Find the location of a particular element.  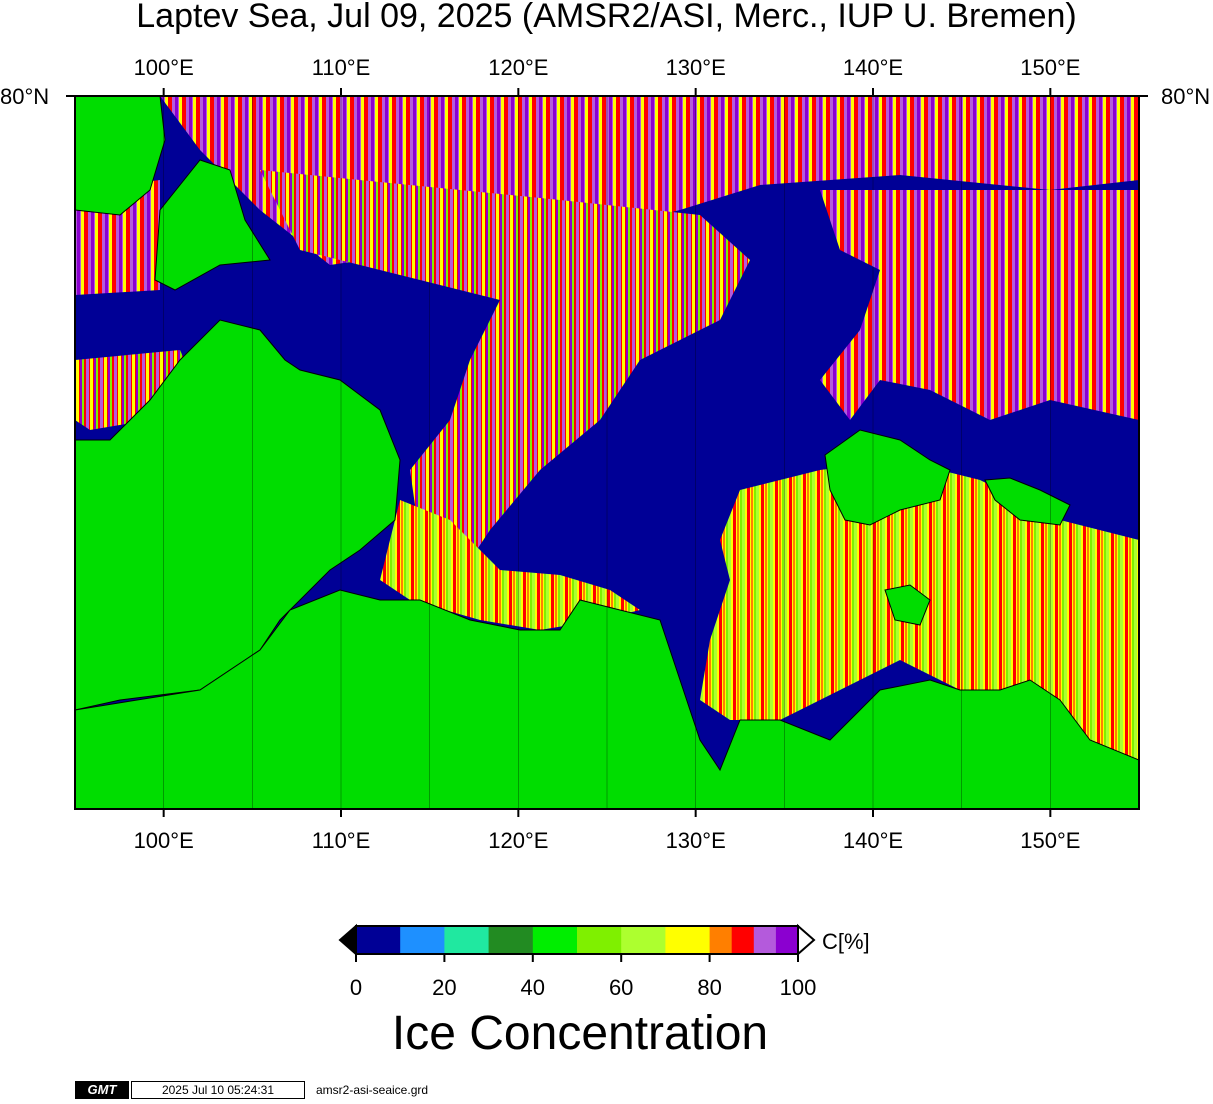

lon-label-top: 140°E is located at coordinates (873, 67).